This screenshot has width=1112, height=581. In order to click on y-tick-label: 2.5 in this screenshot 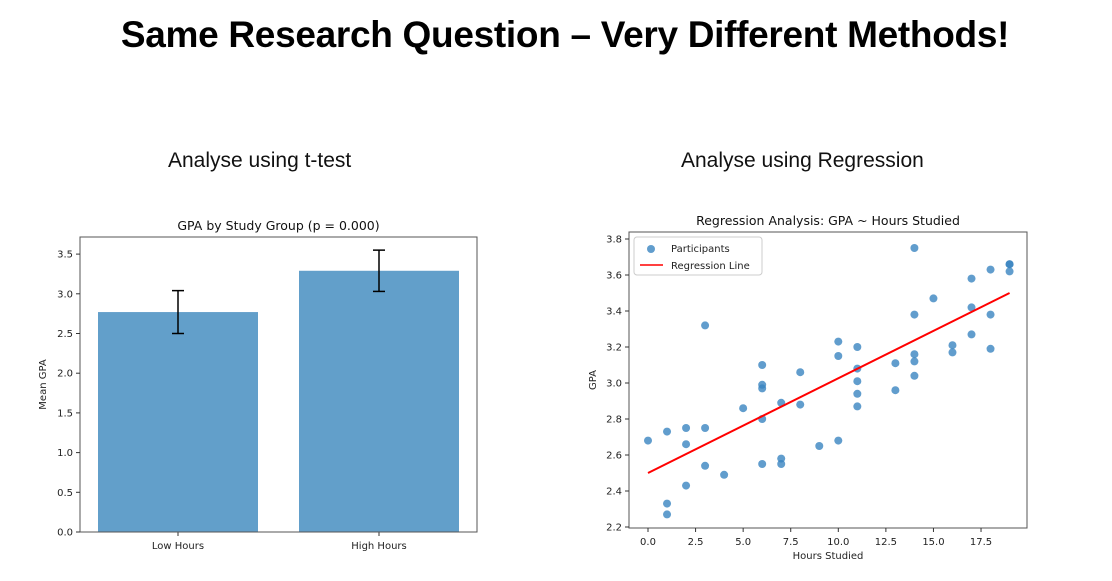, I will do `click(65, 334)`.